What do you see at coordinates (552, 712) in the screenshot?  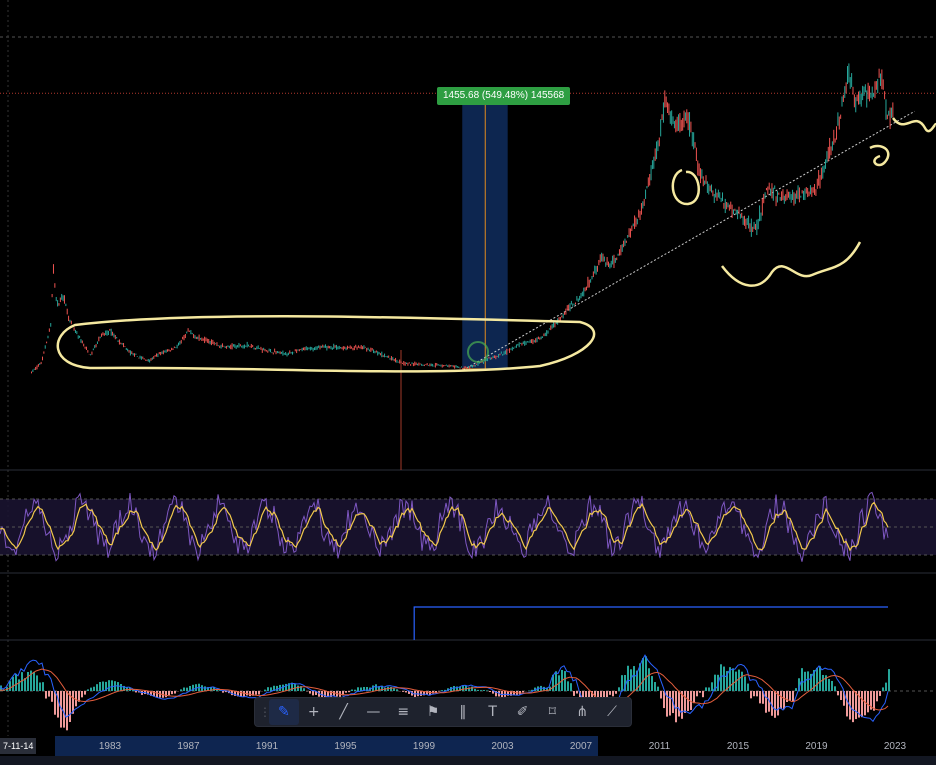 I see `callout-icon: ⌑` at bounding box center [552, 712].